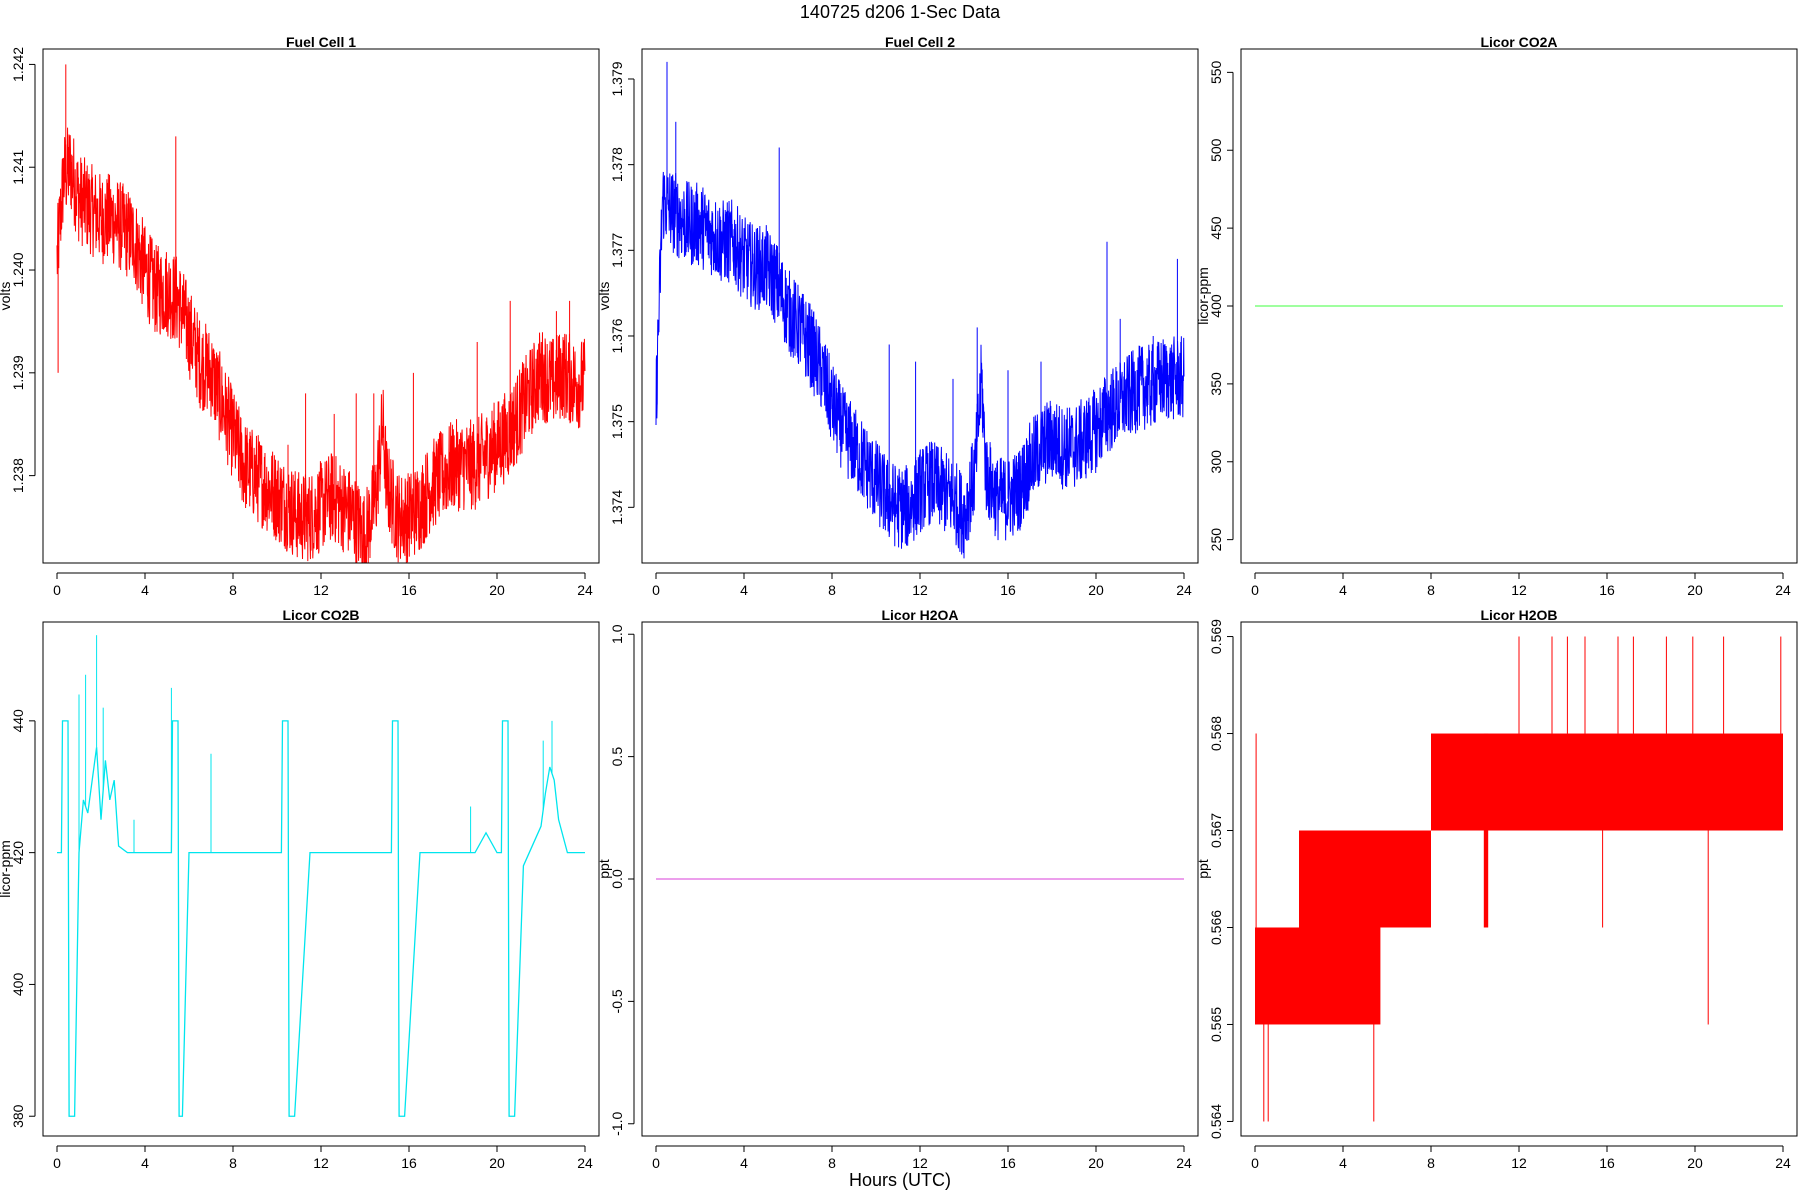 Image resolution: width=1800 pixels, height=1200 pixels. Describe the element at coordinates (18, 166) in the screenshot. I see `y-tick-label: 1.241` at that location.